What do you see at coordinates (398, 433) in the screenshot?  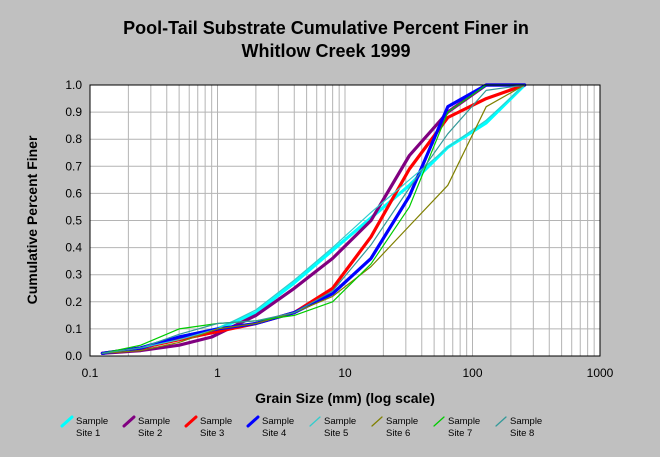 I see `legend-label: Site 6` at bounding box center [398, 433].